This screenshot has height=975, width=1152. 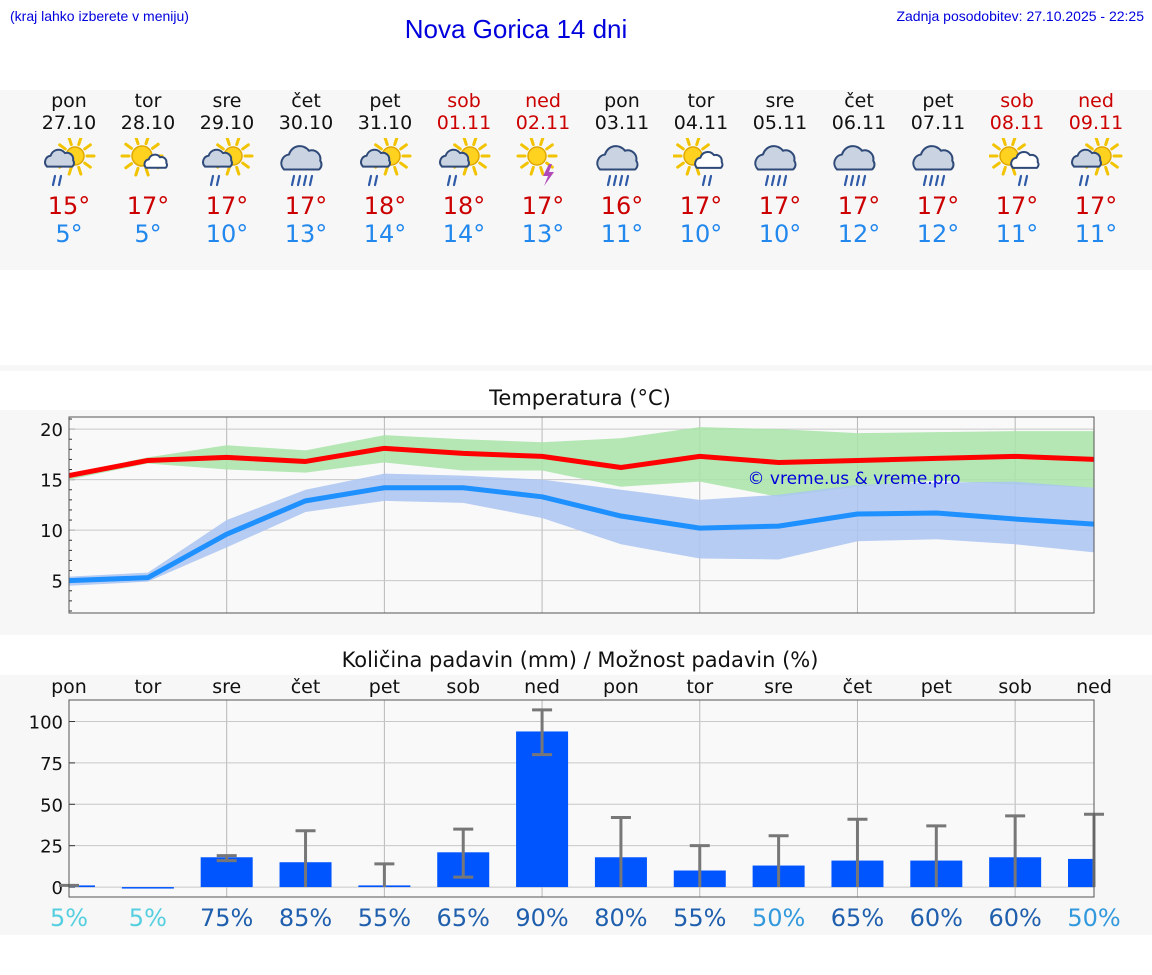 I want to click on day-name: tor, so click(x=148, y=101).